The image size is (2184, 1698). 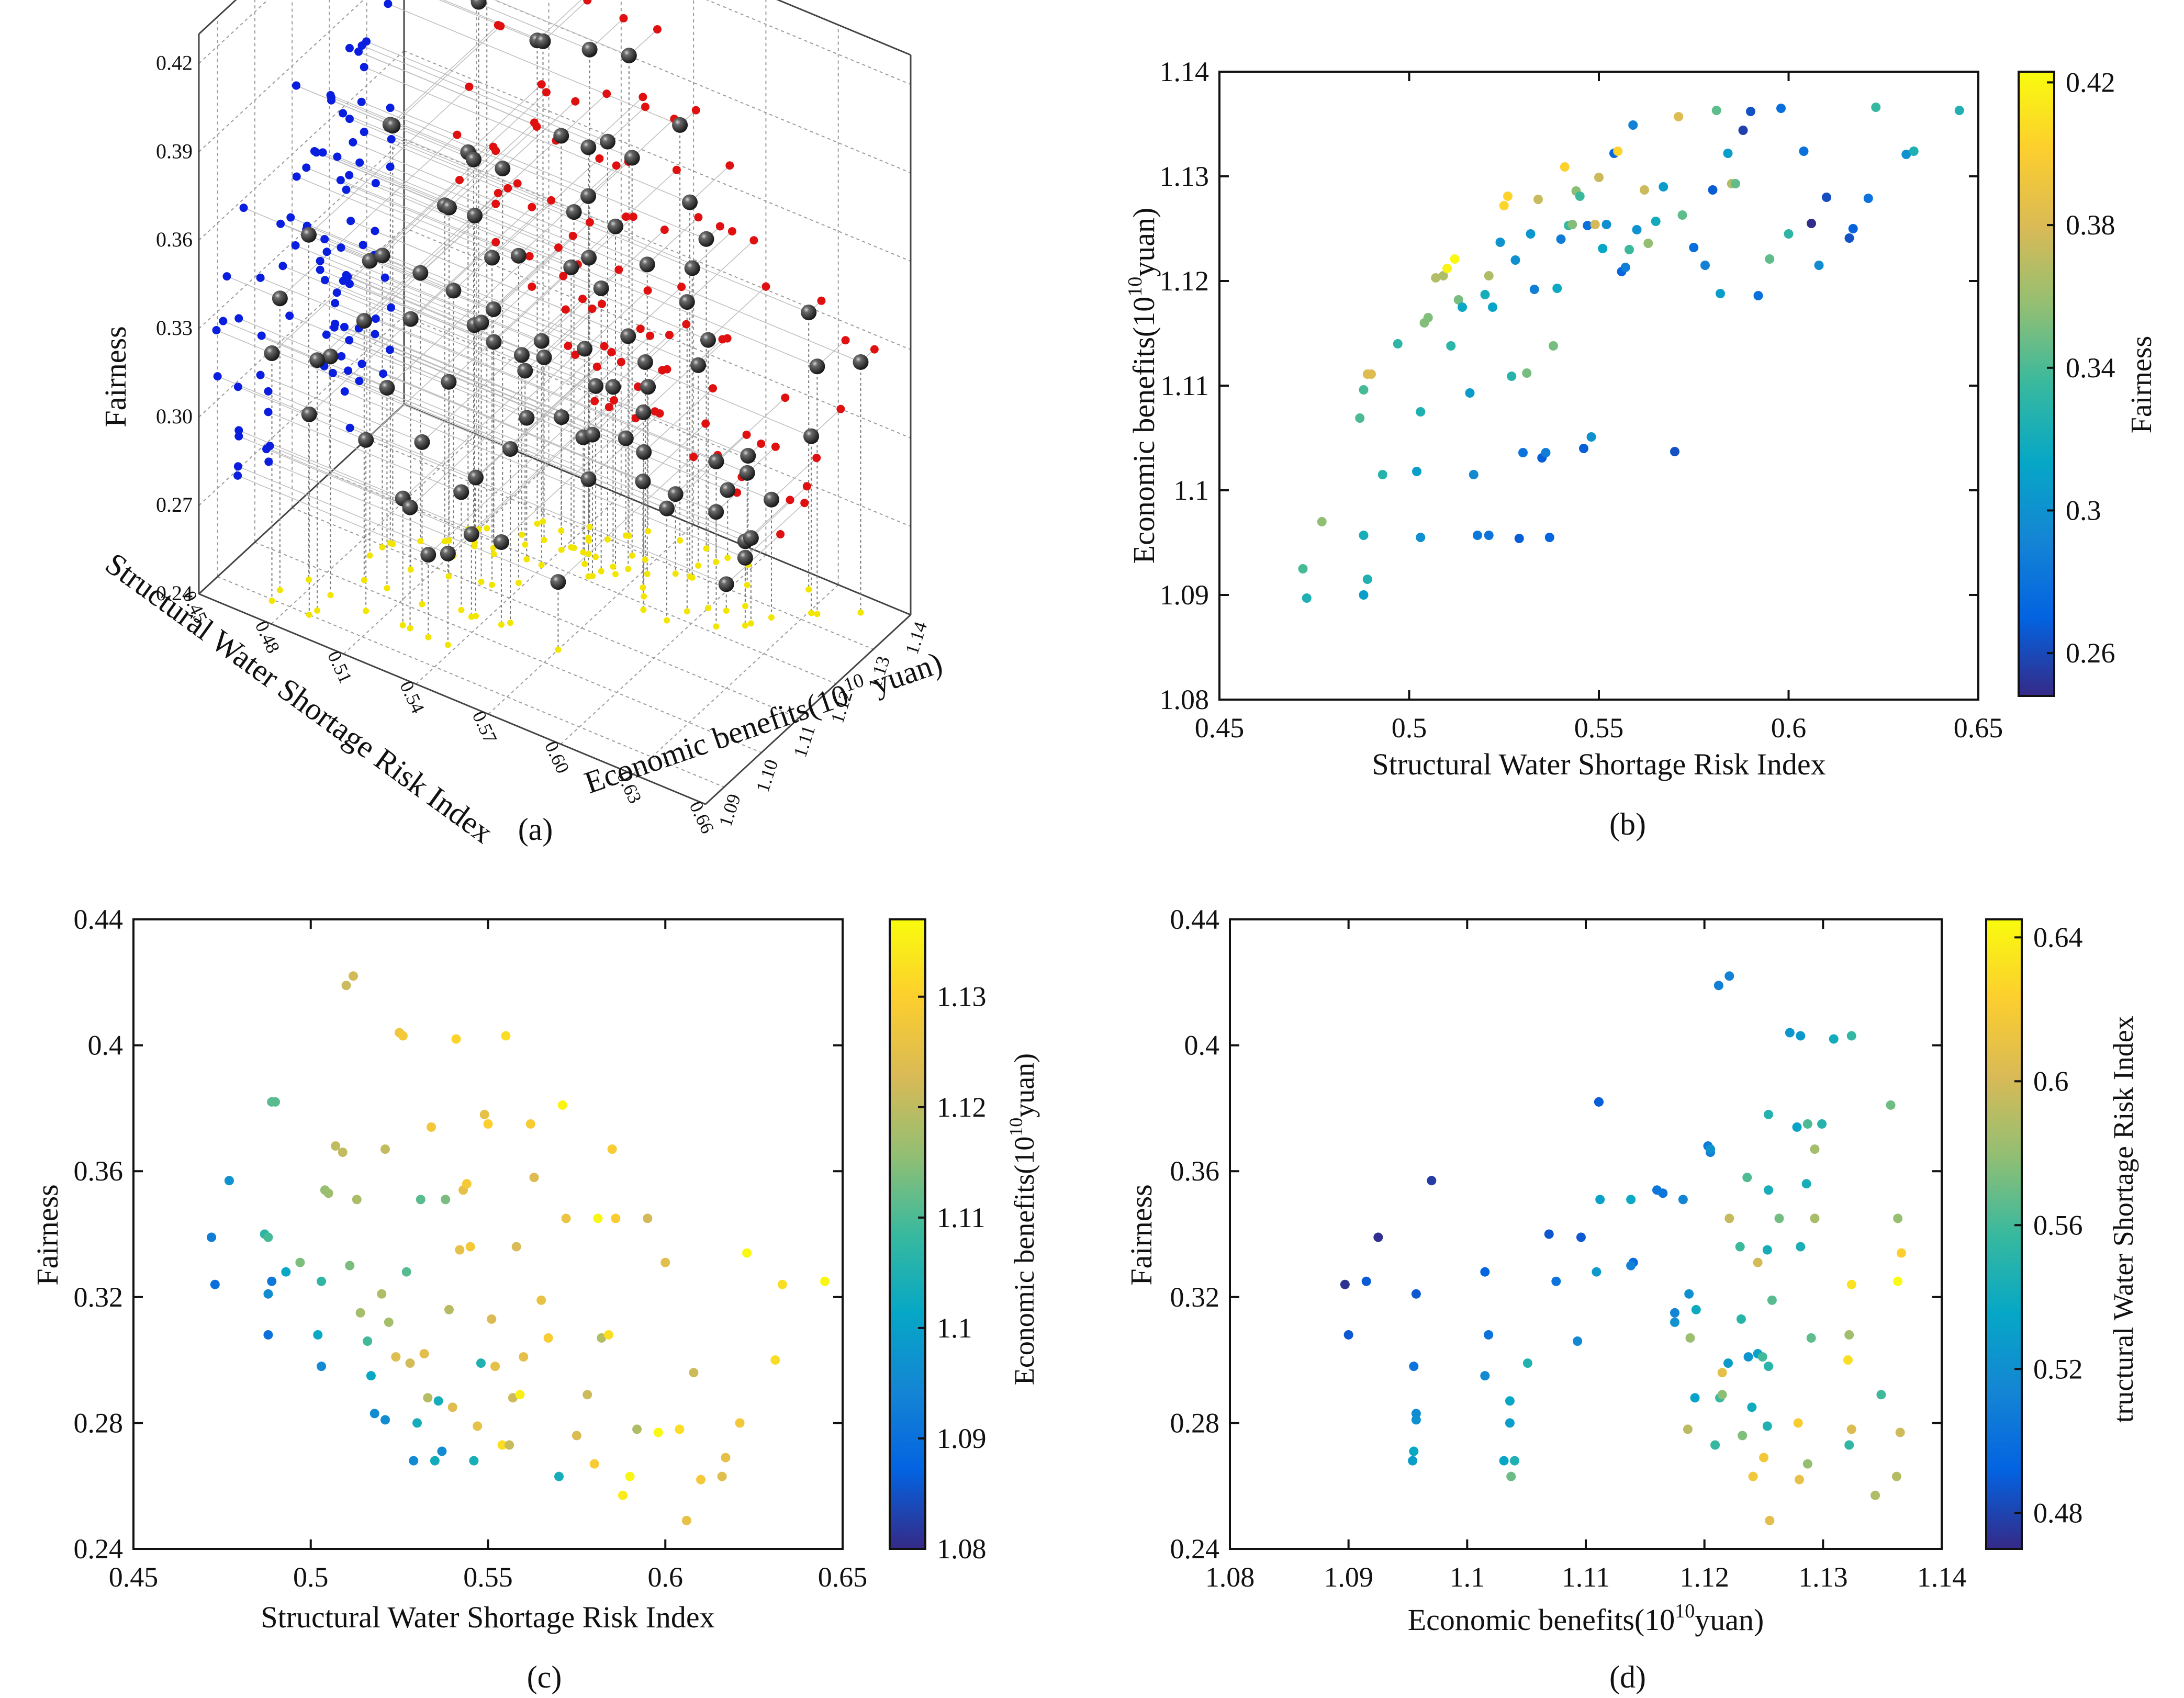 What do you see at coordinates (666, 1577) in the screenshot?
I see `x-tick-label: 0.6` at bounding box center [666, 1577].